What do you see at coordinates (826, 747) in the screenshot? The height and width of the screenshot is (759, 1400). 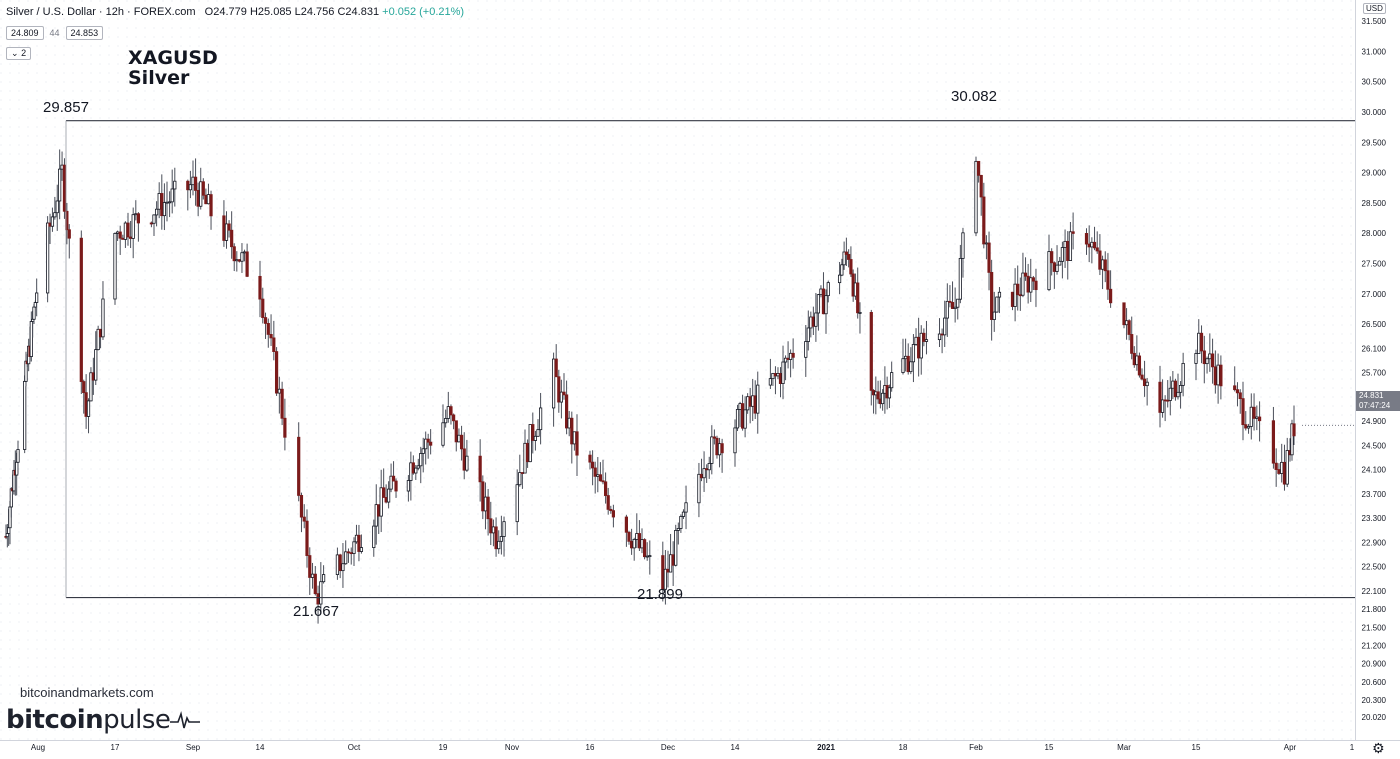 I see `time-tick-label: 2021` at bounding box center [826, 747].